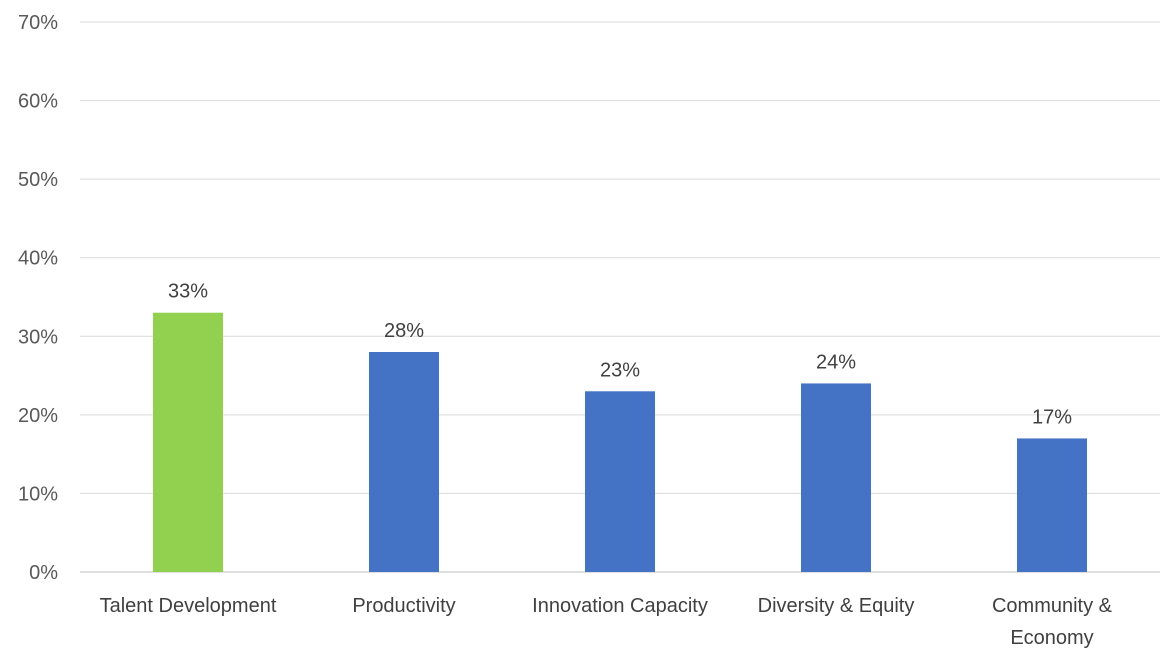 This screenshot has height=650, width=1171. Describe the element at coordinates (1051, 638) in the screenshot. I see `category-label: Economy` at that location.